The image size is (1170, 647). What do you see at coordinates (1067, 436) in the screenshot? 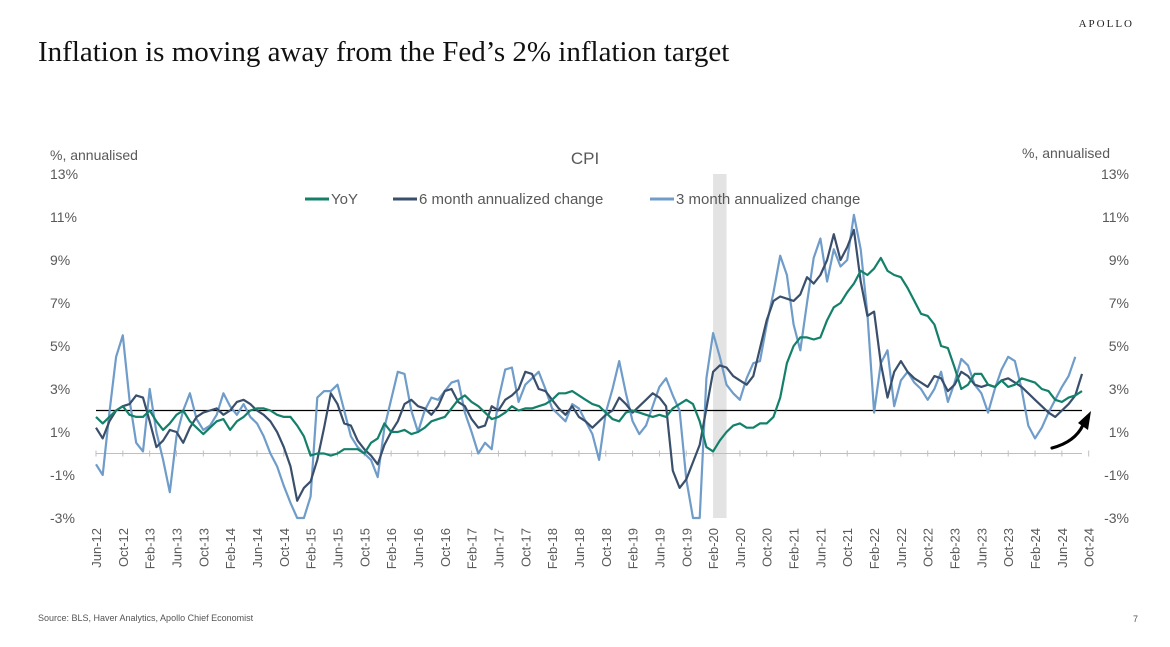
I see `trend-arrow` at bounding box center [1067, 436].